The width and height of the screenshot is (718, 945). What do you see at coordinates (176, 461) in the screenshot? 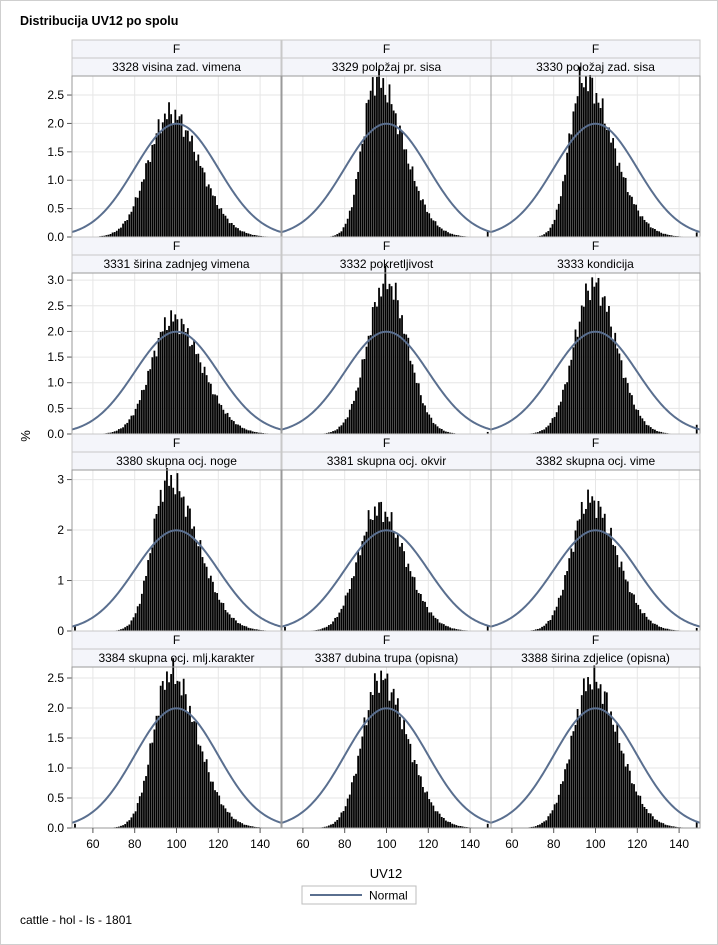
I see `panel-title: 3380 skupna ocj. noge` at bounding box center [176, 461].